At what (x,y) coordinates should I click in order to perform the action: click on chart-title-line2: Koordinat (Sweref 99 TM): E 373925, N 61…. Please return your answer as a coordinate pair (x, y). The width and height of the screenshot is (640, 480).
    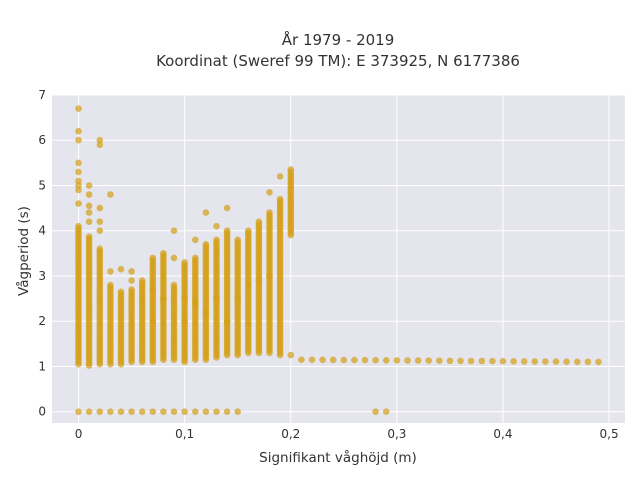
    Looking at the image, I should click on (338, 61).